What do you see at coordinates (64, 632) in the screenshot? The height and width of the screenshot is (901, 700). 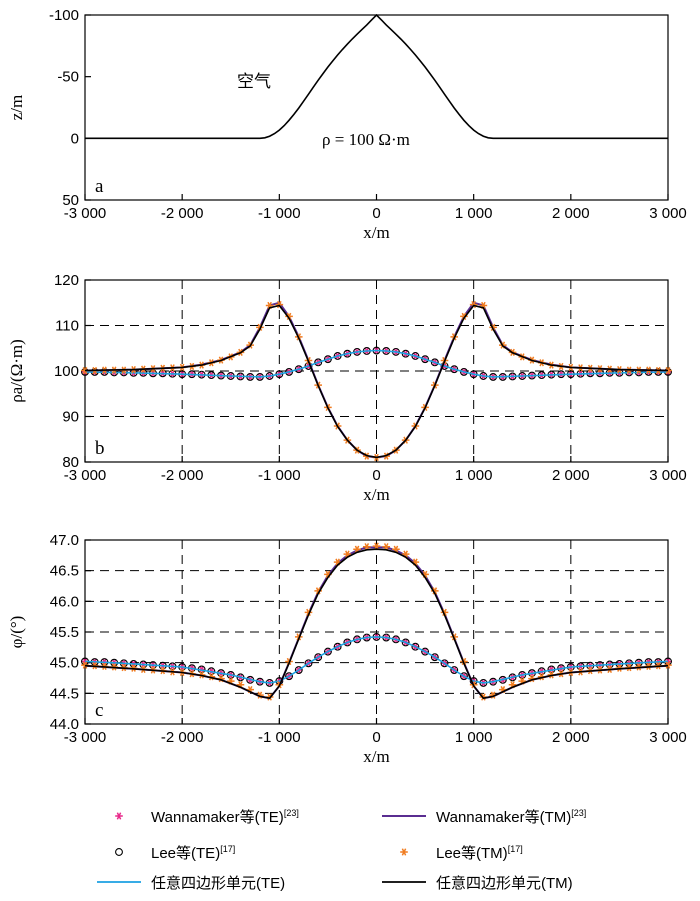 I see `y-tick-label: 45.5` at bounding box center [64, 632].